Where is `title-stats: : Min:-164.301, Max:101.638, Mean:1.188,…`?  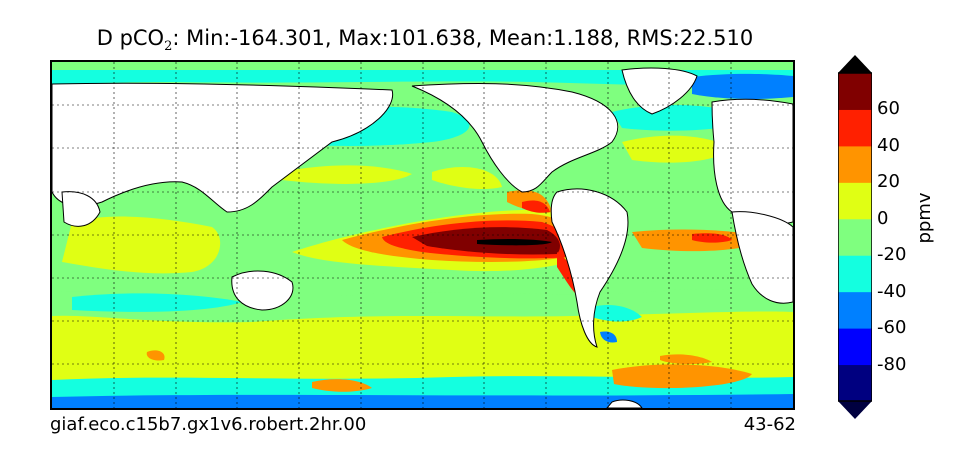 title-stats: : Min:-164.301, Max:101.638, Mean:1.188,… is located at coordinates (463, 38).